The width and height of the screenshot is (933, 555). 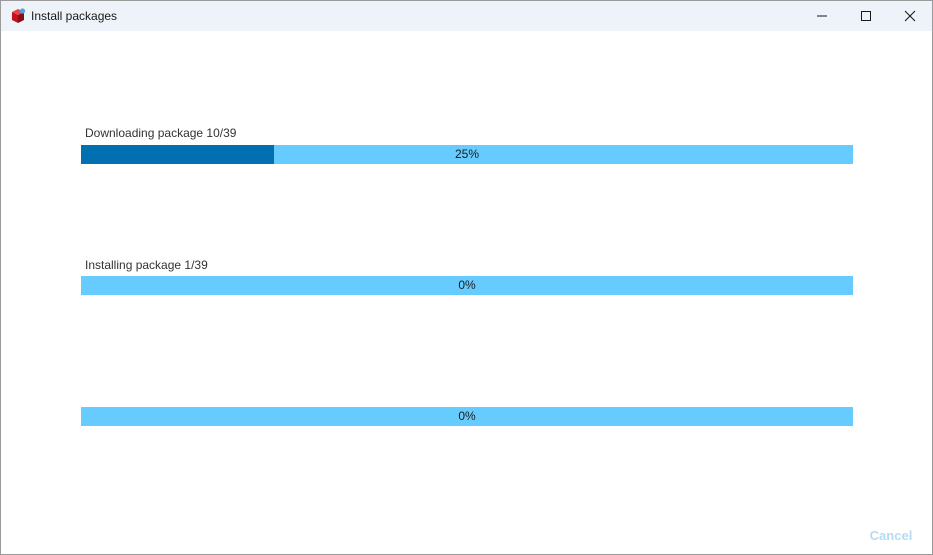 I want to click on minimize-icon, so click(x=822, y=16).